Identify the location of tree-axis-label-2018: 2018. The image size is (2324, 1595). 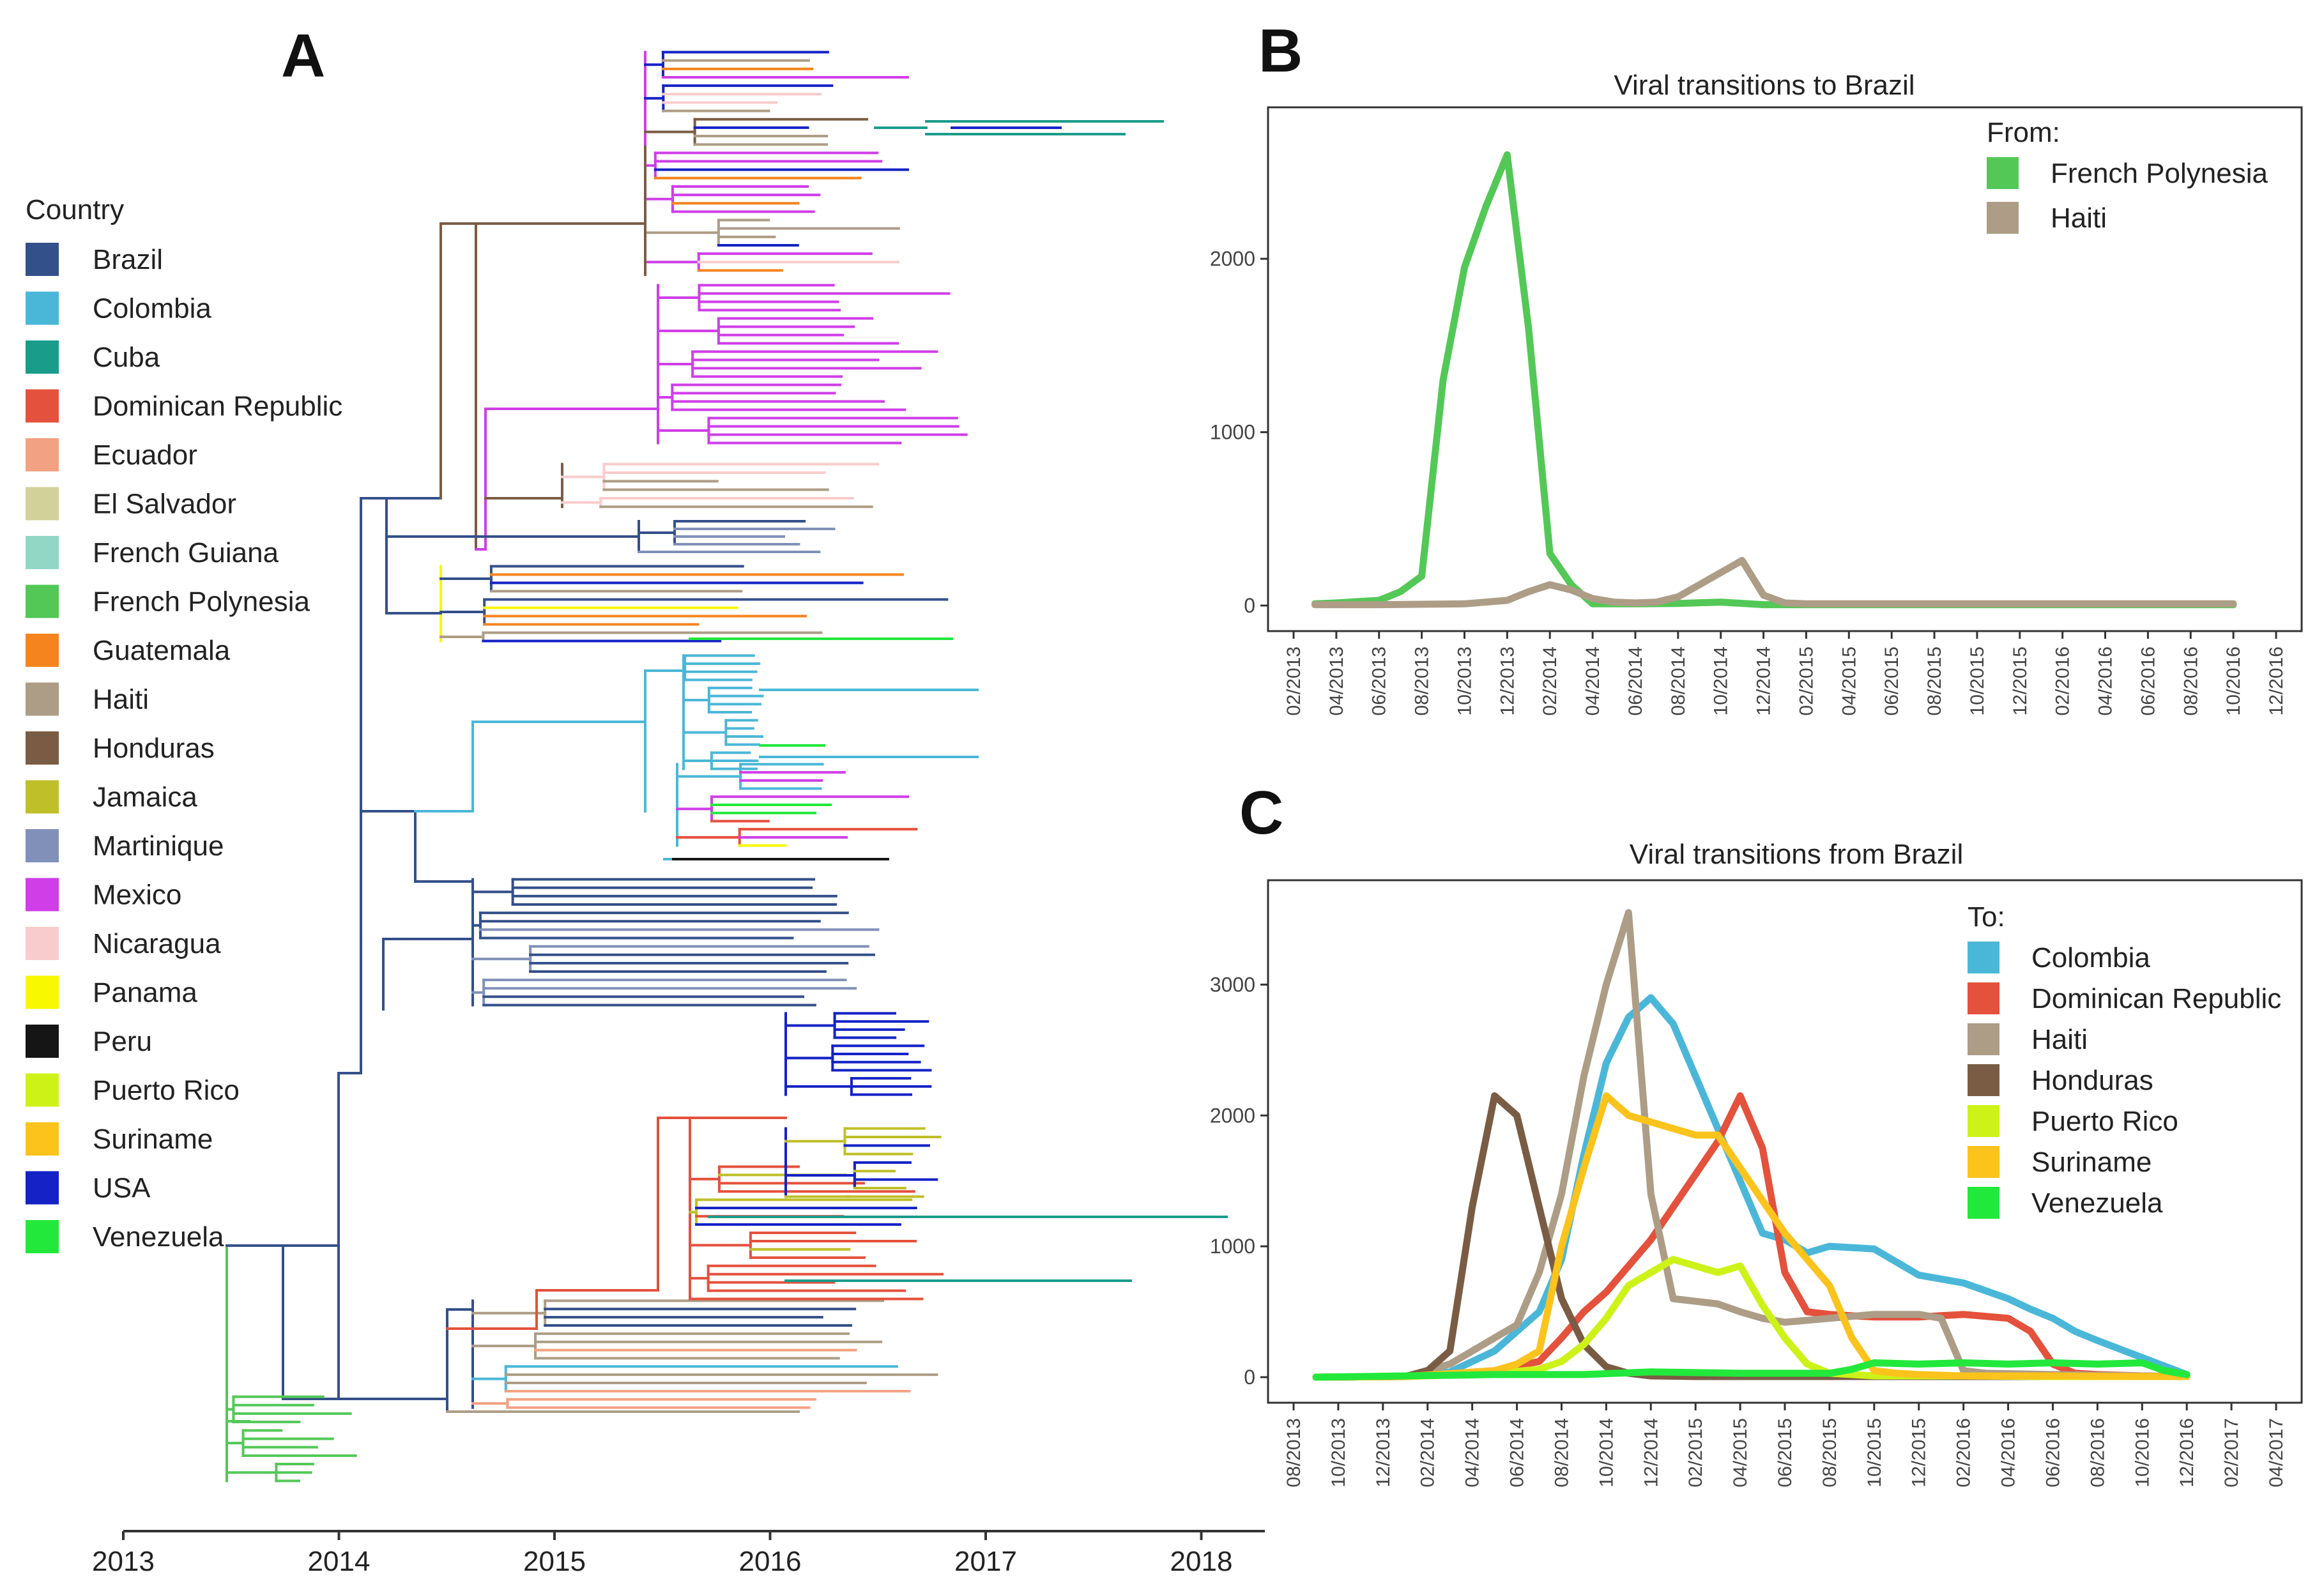
(1201, 1561).